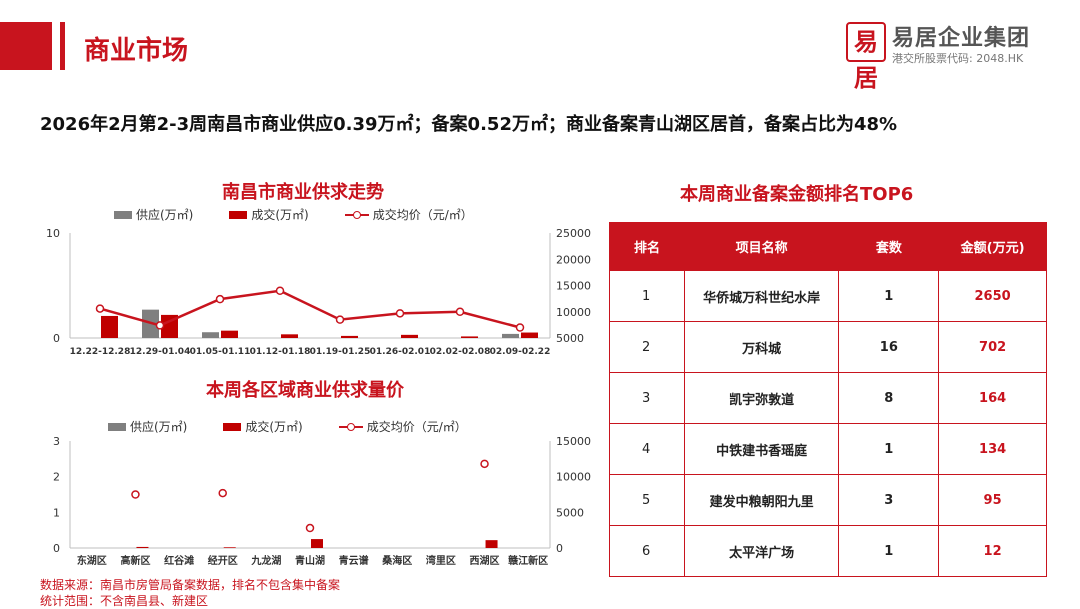 The height and width of the screenshot is (609, 1080). Describe the element at coordinates (160, 352) in the screenshot. I see `x-tick-label: 12.29-01.04` at that location.